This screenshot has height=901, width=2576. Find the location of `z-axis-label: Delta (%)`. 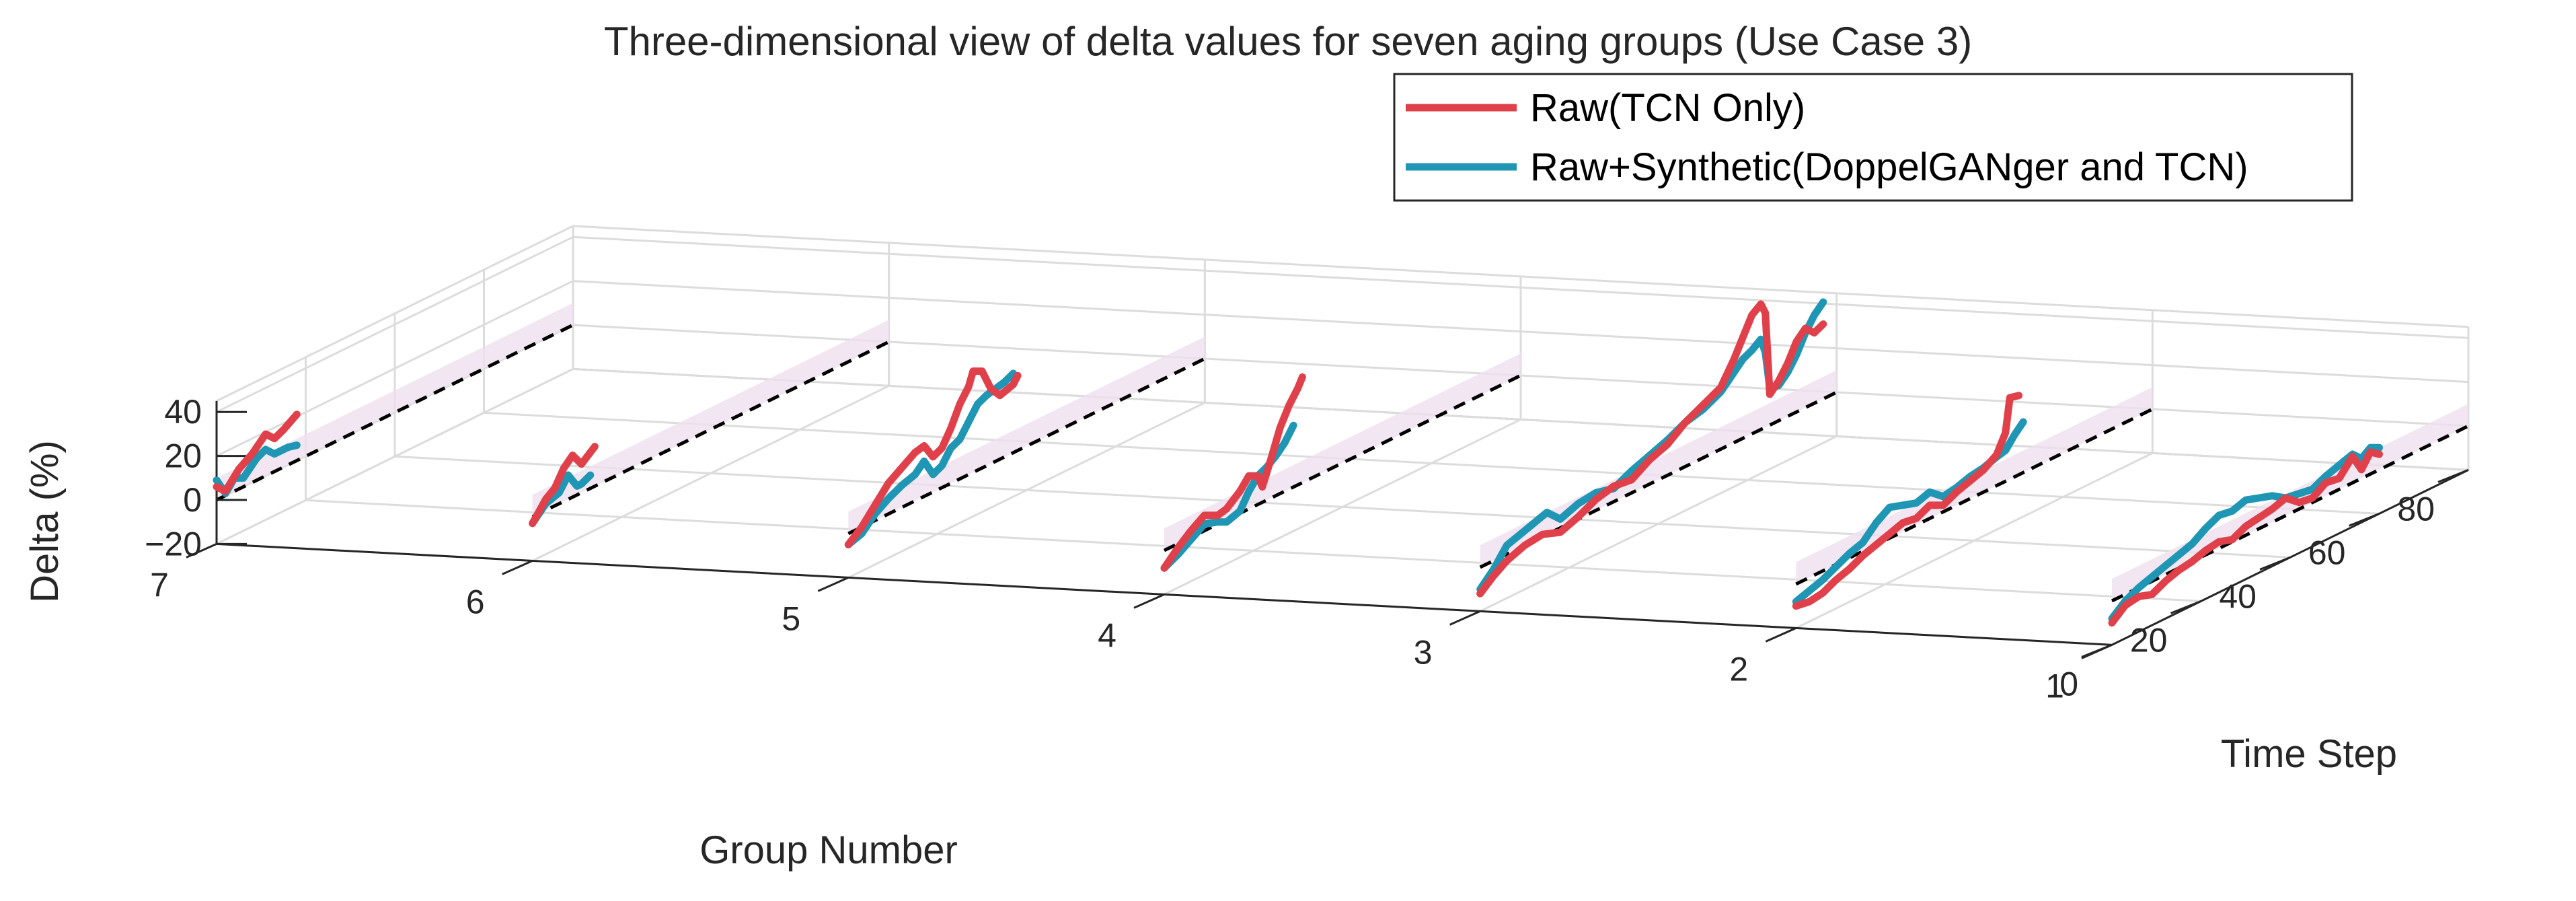

z-axis-label: Delta (%) is located at coordinates (45, 521).